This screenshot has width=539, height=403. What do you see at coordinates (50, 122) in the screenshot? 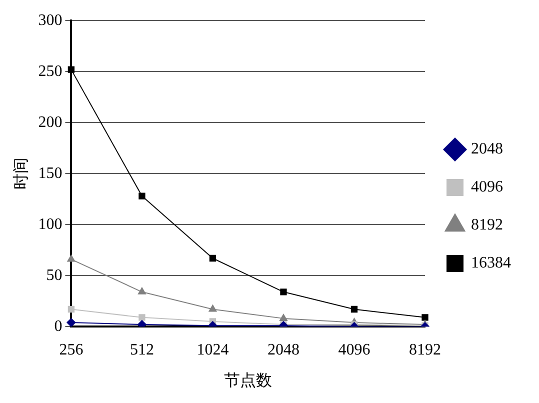
I see `y-tick-label: 200` at bounding box center [50, 122].